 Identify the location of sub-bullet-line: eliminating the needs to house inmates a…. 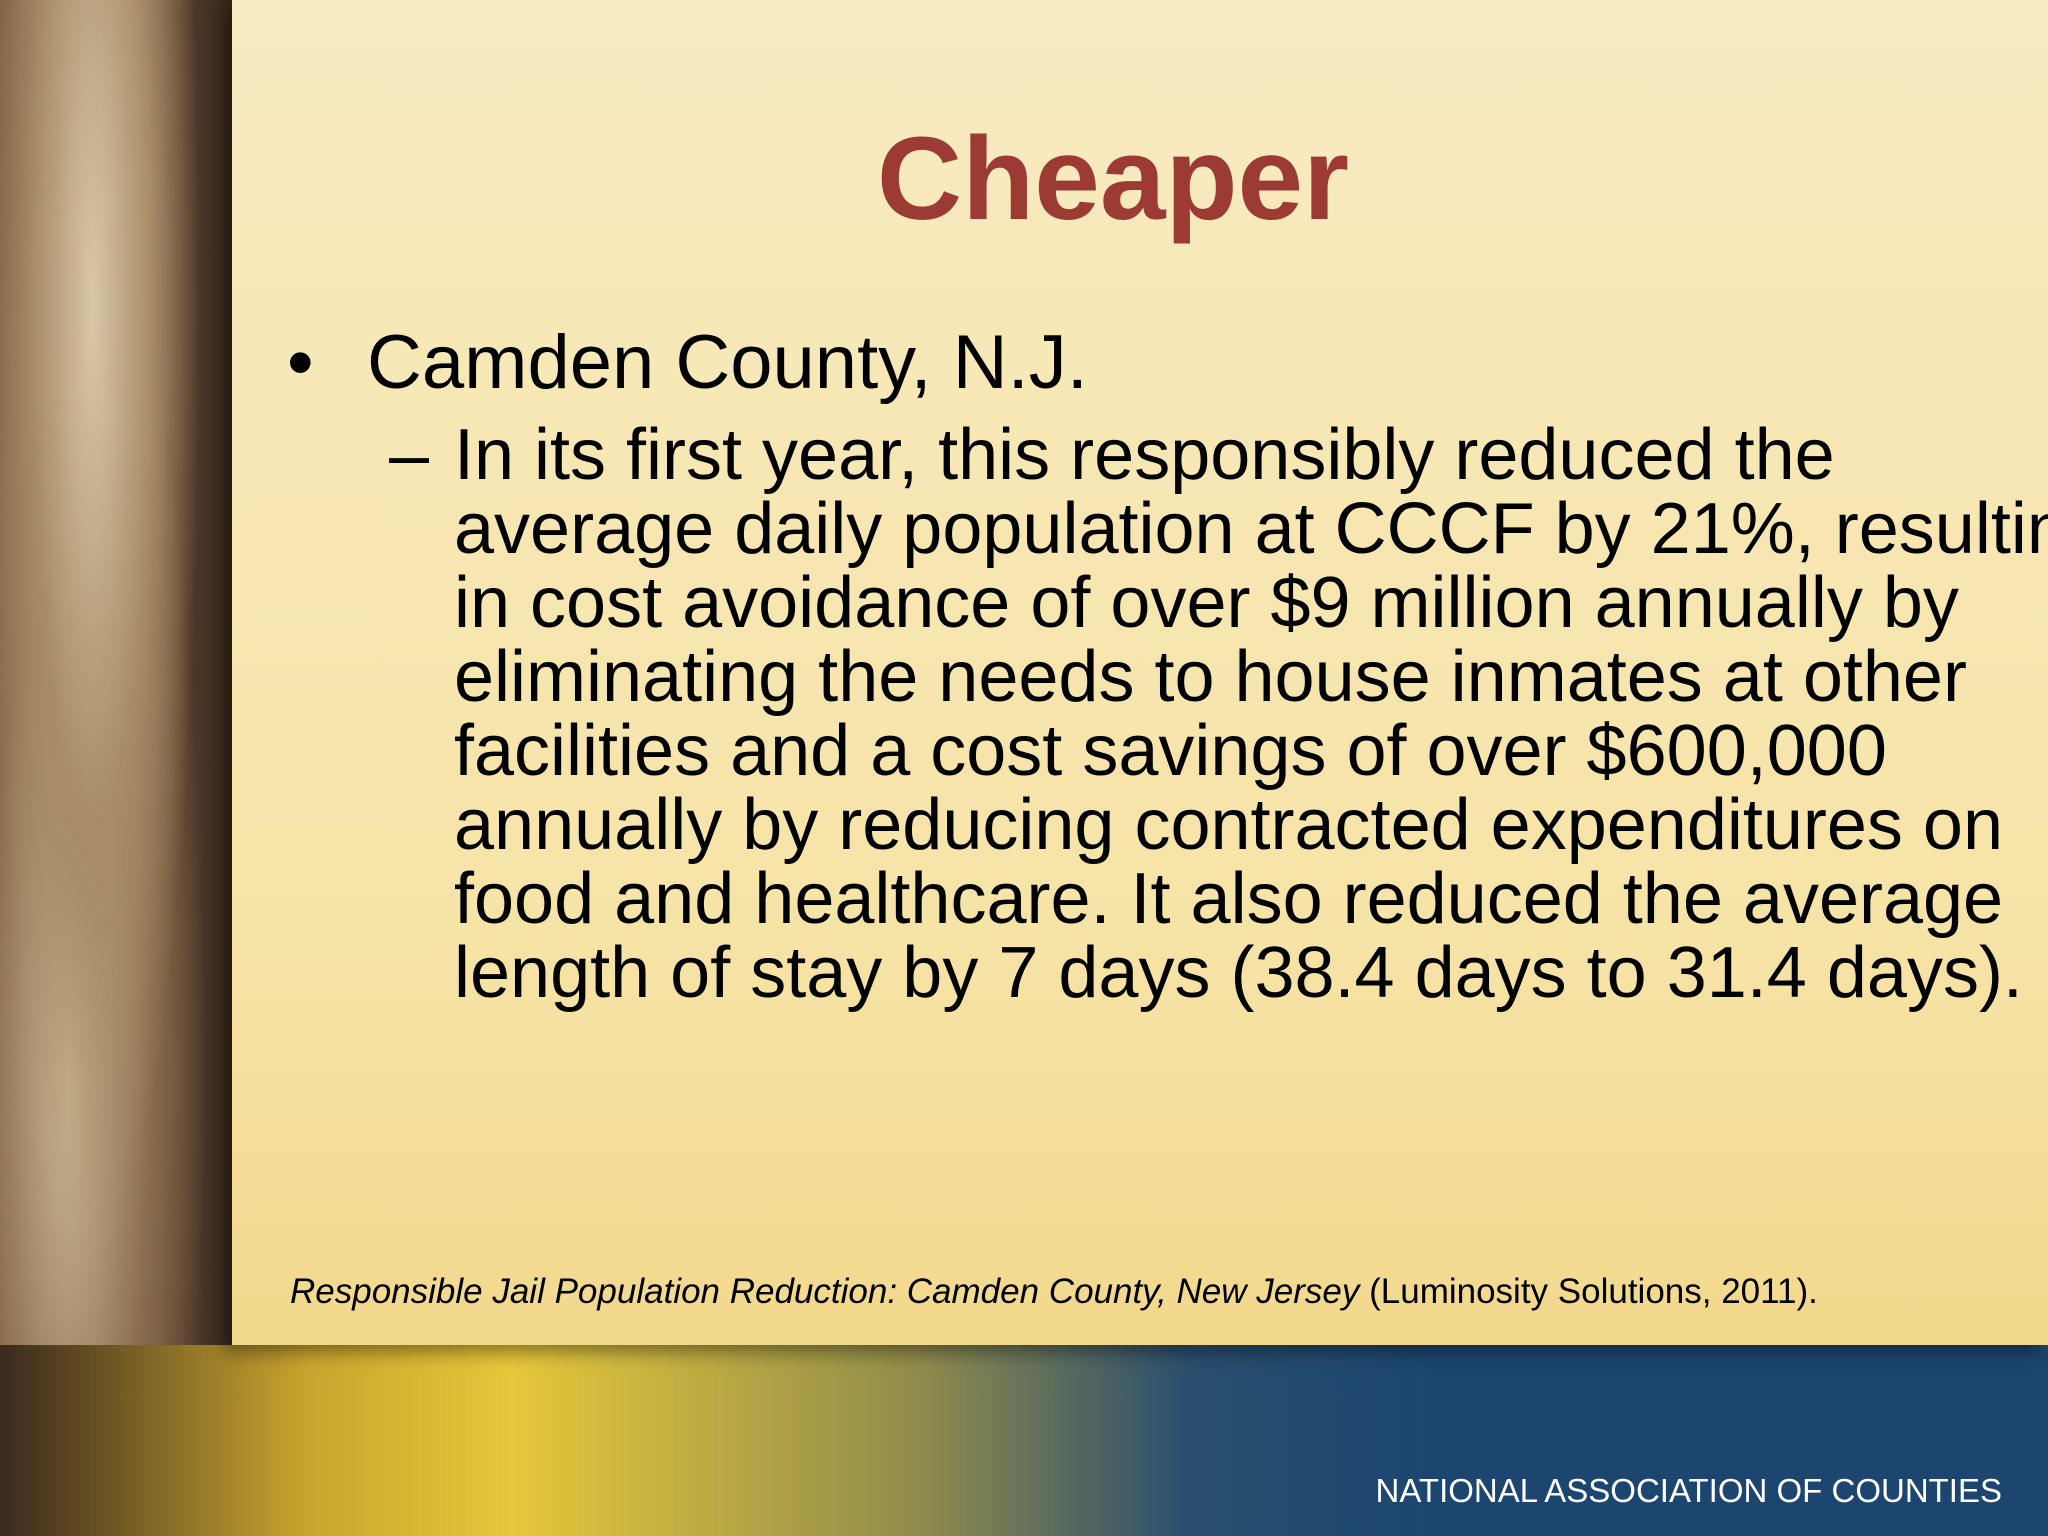
(1210, 677).